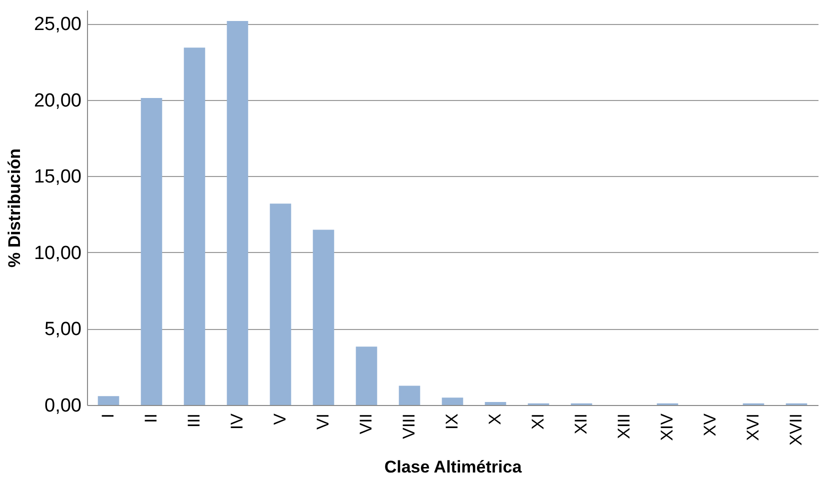 This screenshot has height=481, width=828. What do you see at coordinates (63, 406) in the screenshot?
I see `y-tick-label: 0,00` at bounding box center [63, 406].